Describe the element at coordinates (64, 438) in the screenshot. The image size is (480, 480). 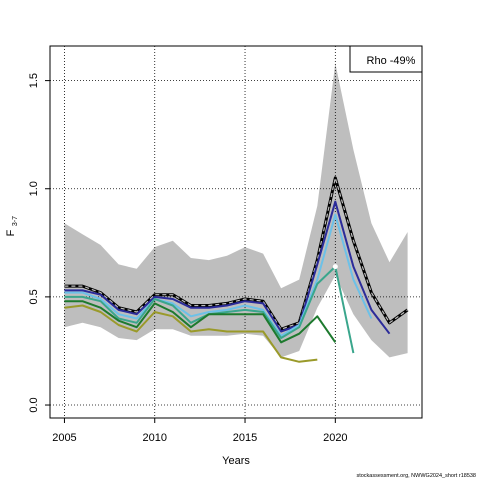
I see `x-tick-label: 2005` at that location.